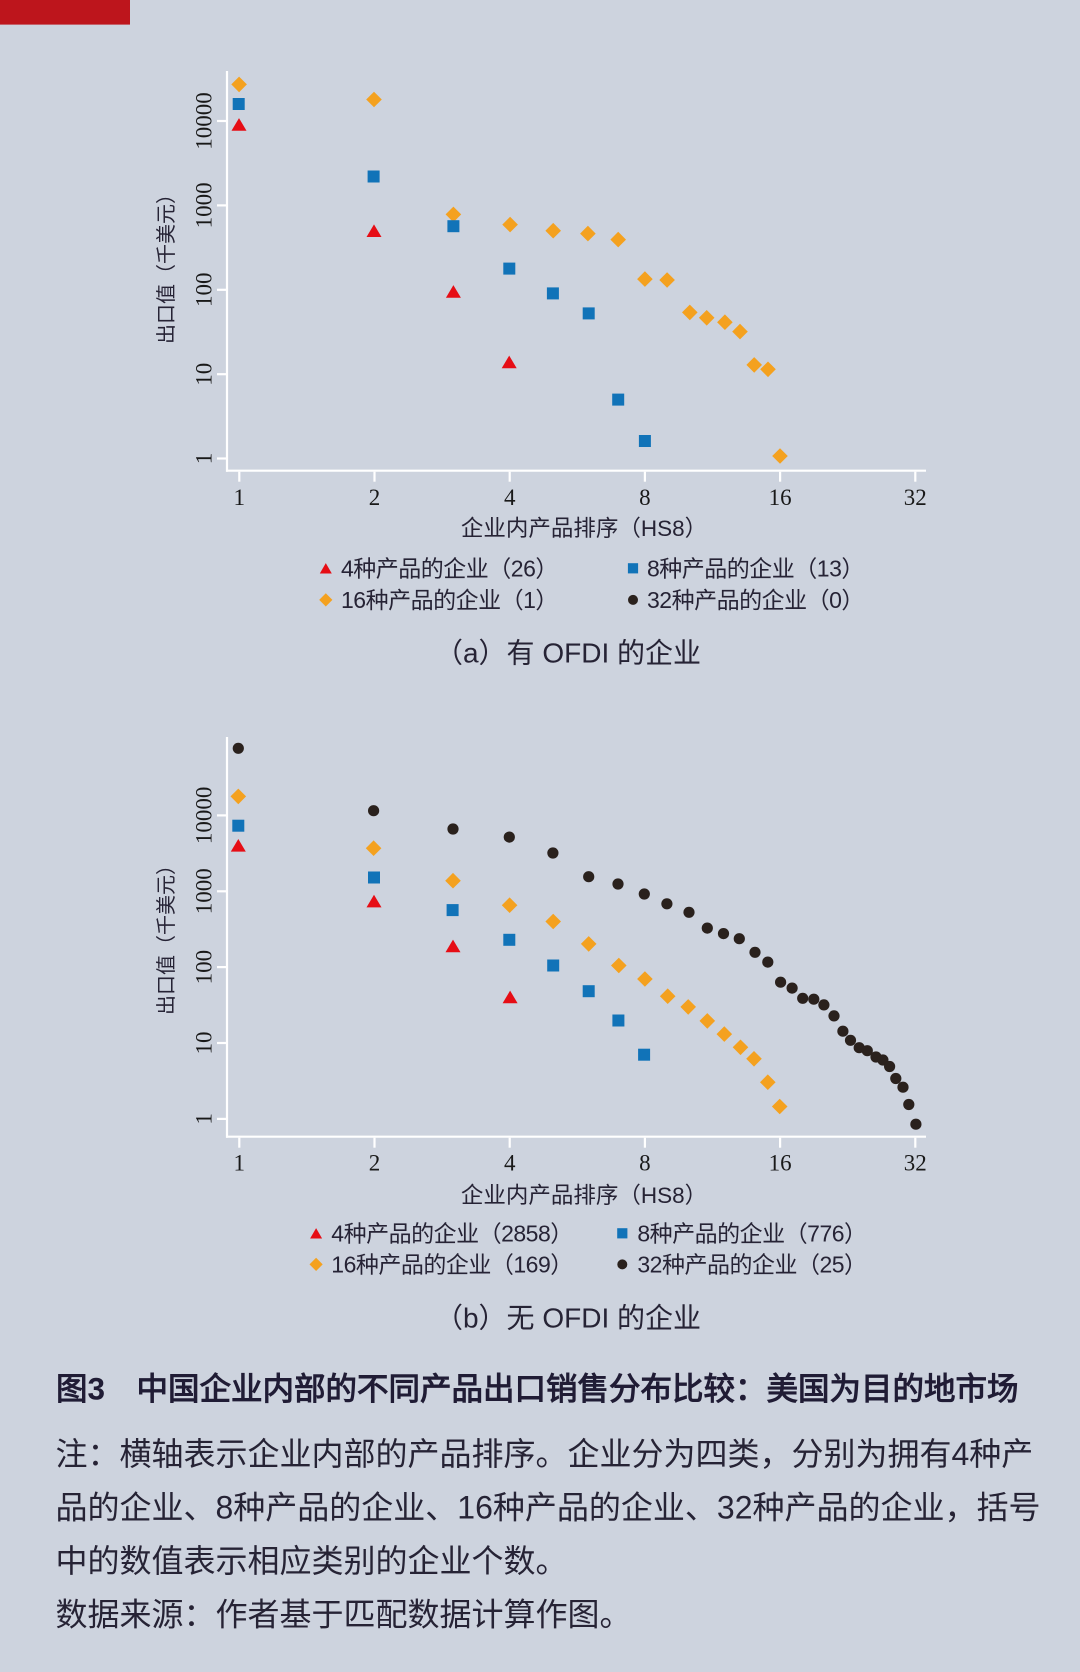 This screenshot has height=1672, width=1080. Describe the element at coordinates (449, 568) in the screenshot. I see `svg-text: 4种产品的企业（26）` at that location.